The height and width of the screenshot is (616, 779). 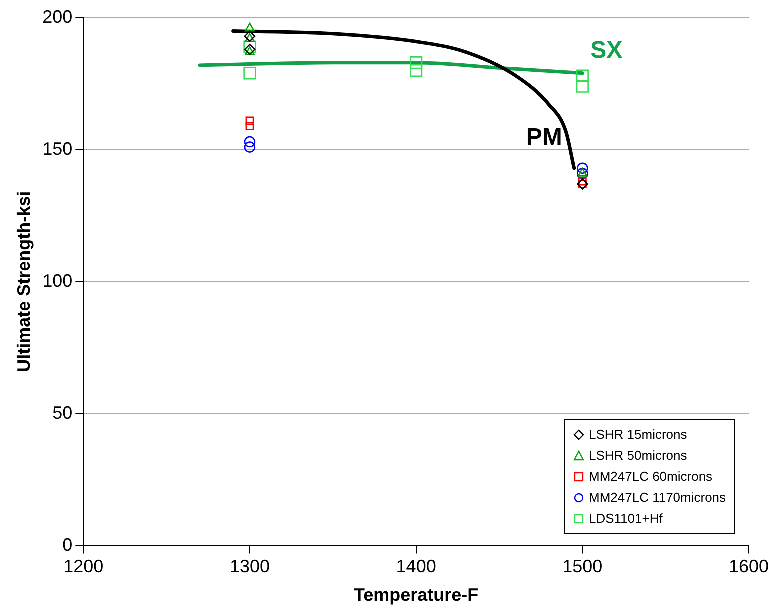 I want to click on series-label: PM, so click(x=544, y=138).